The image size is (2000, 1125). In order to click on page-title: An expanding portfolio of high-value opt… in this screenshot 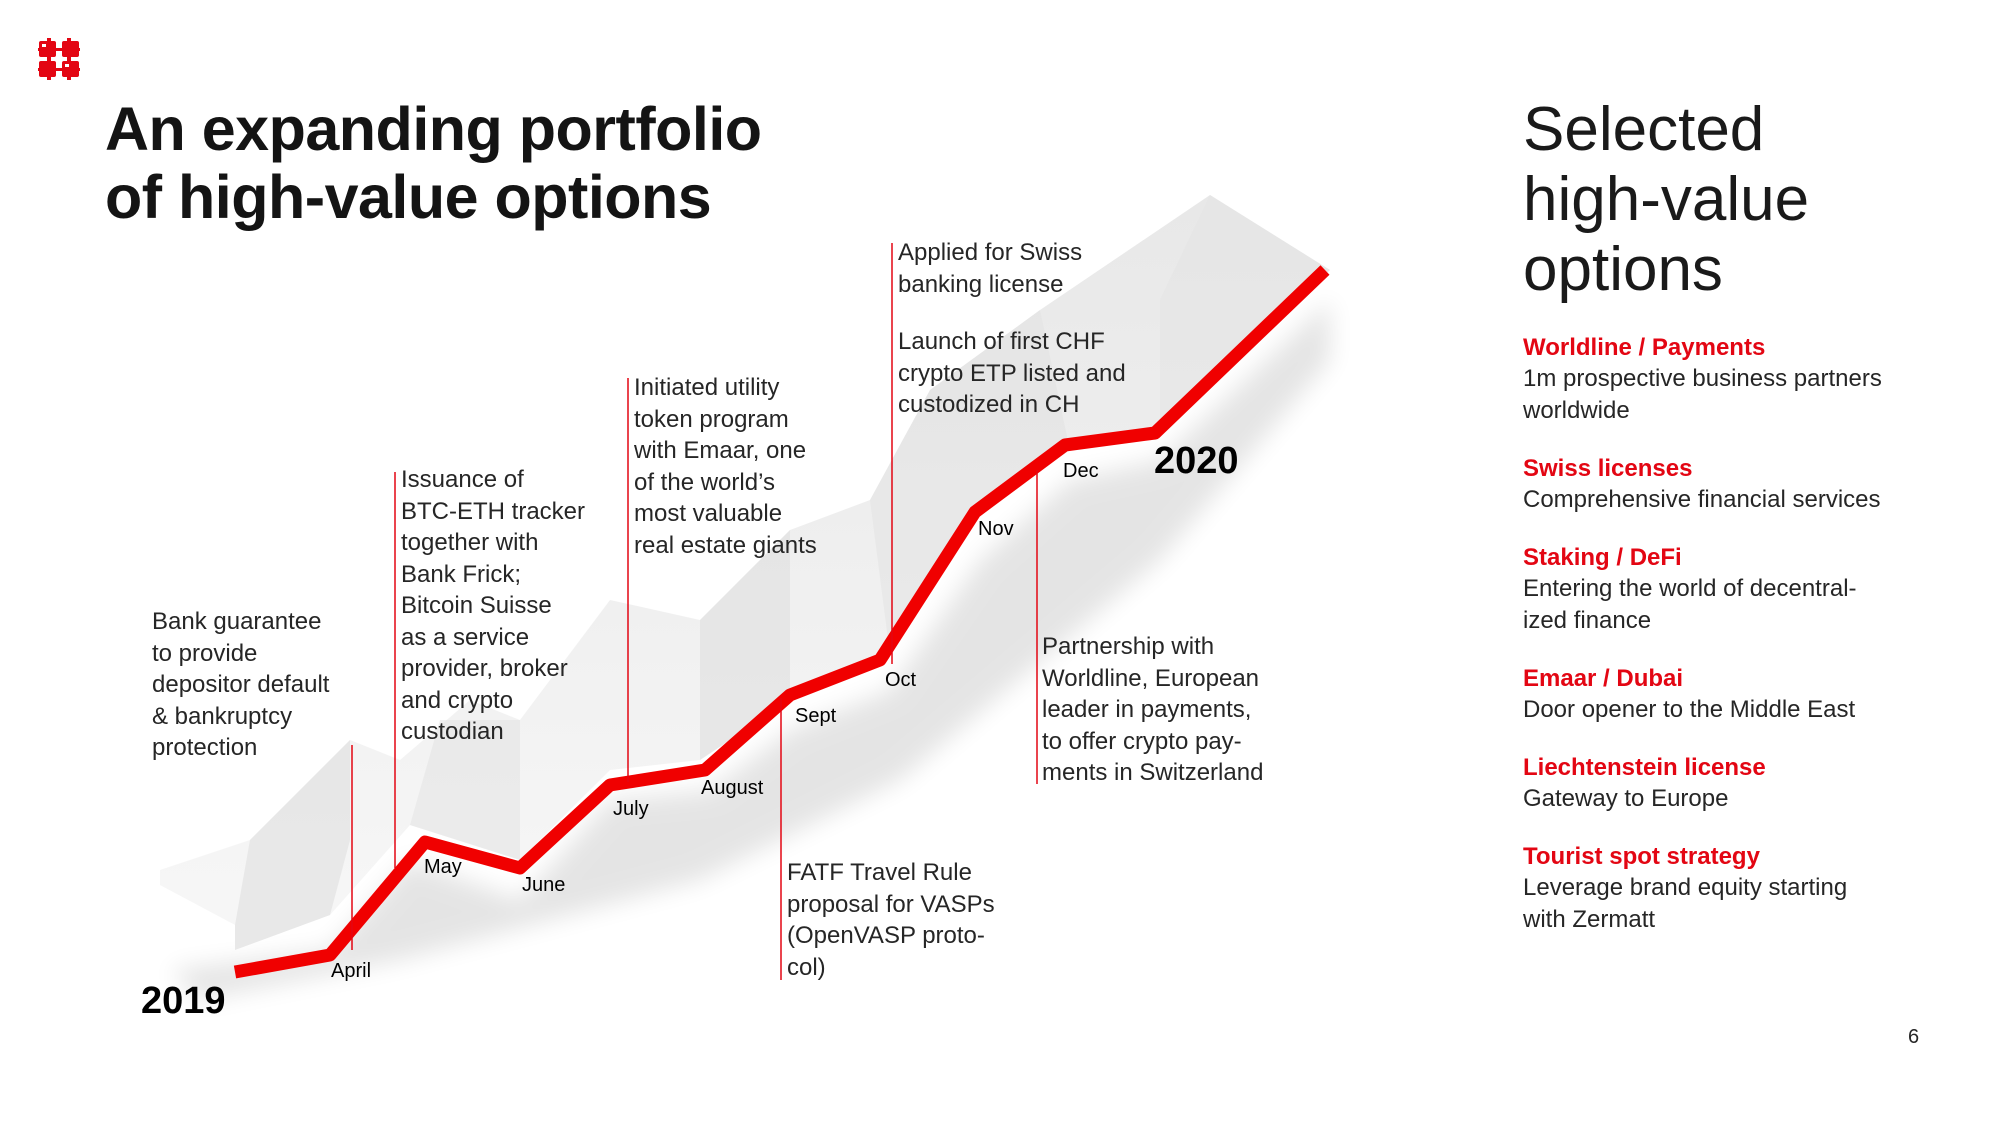, I will do `click(495, 163)`.